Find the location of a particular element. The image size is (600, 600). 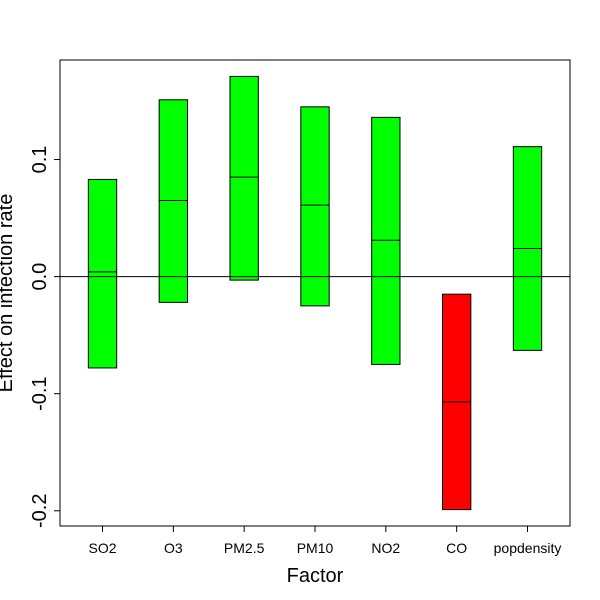

x-axis: SO2 O3 PM2.5 PM10 NO2 CO popdensity is located at coordinates (324, 541).